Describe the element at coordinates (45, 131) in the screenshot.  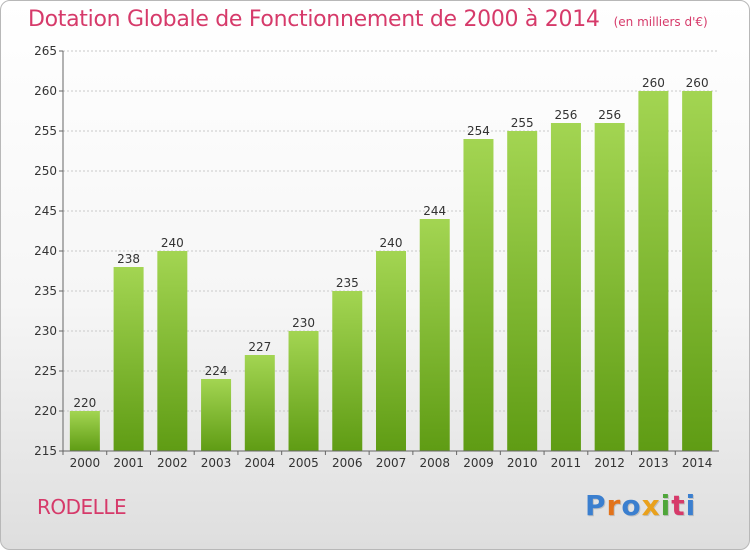
I see `y-tick-label: 255` at that location.